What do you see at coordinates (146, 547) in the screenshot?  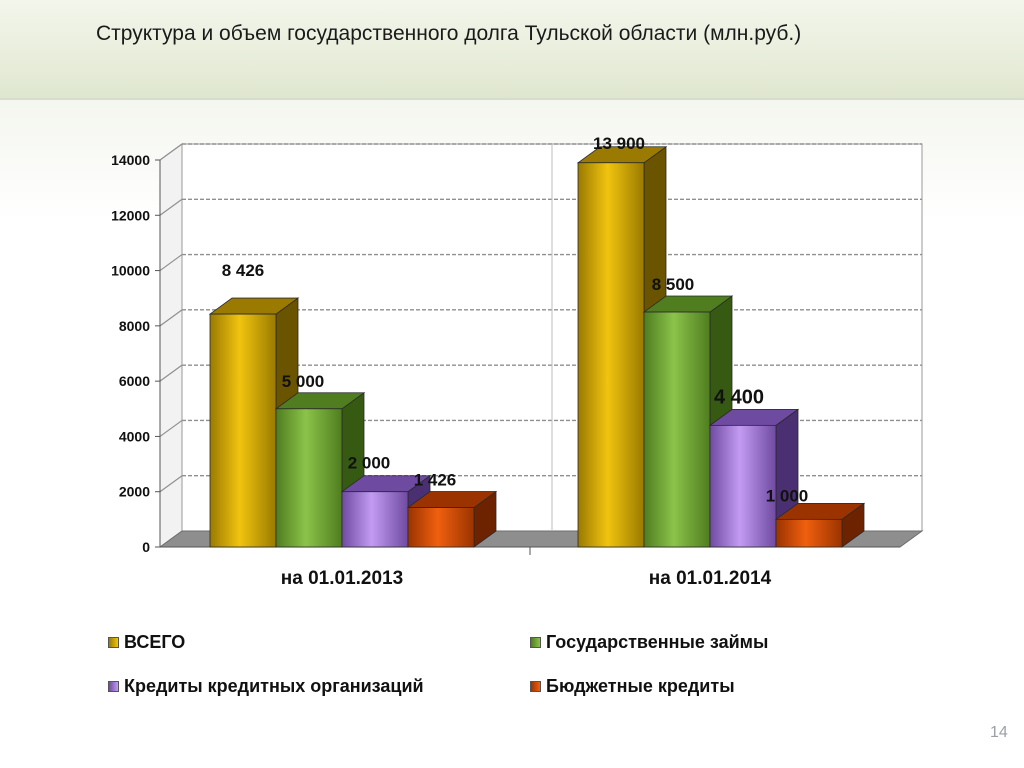 I see `y-tick-label: 0` at bounding box center [146, 547].